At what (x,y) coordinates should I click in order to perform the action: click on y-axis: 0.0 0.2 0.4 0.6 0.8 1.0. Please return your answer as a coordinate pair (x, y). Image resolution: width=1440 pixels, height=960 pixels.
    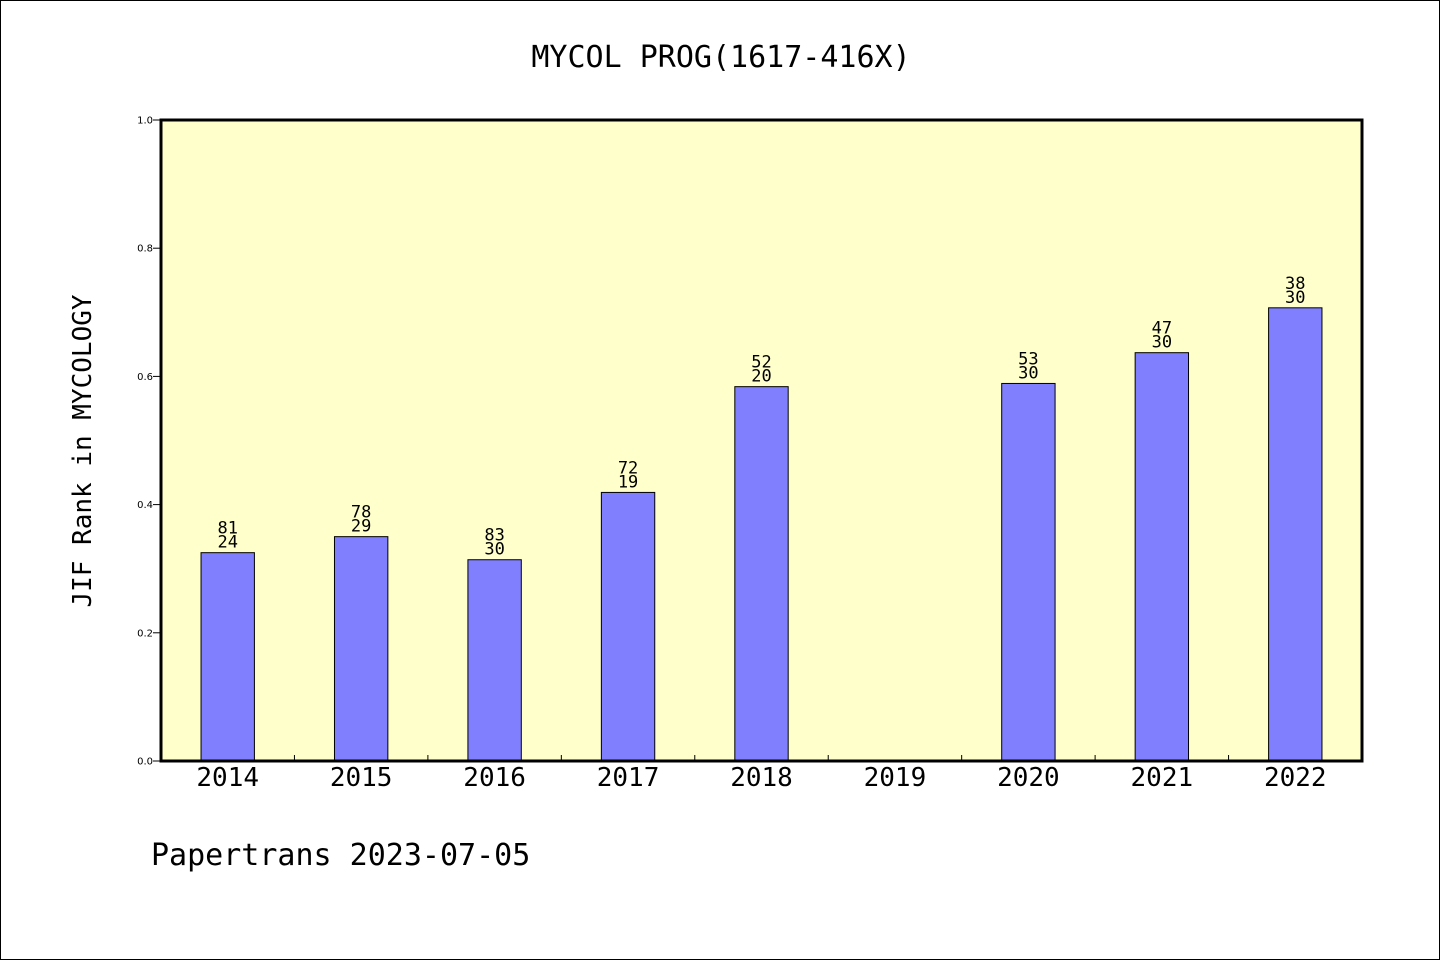
    Looking at the image, I should click on (149, 442).